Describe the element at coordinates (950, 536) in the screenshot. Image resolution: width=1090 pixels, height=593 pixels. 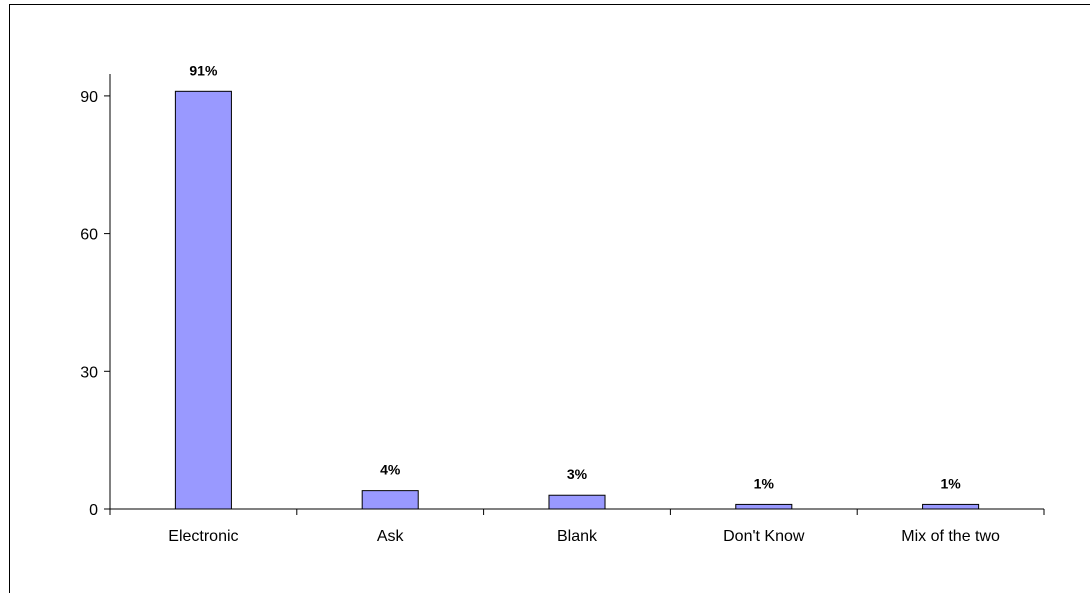
I see `x-category-label: Mix of the two` at that location.